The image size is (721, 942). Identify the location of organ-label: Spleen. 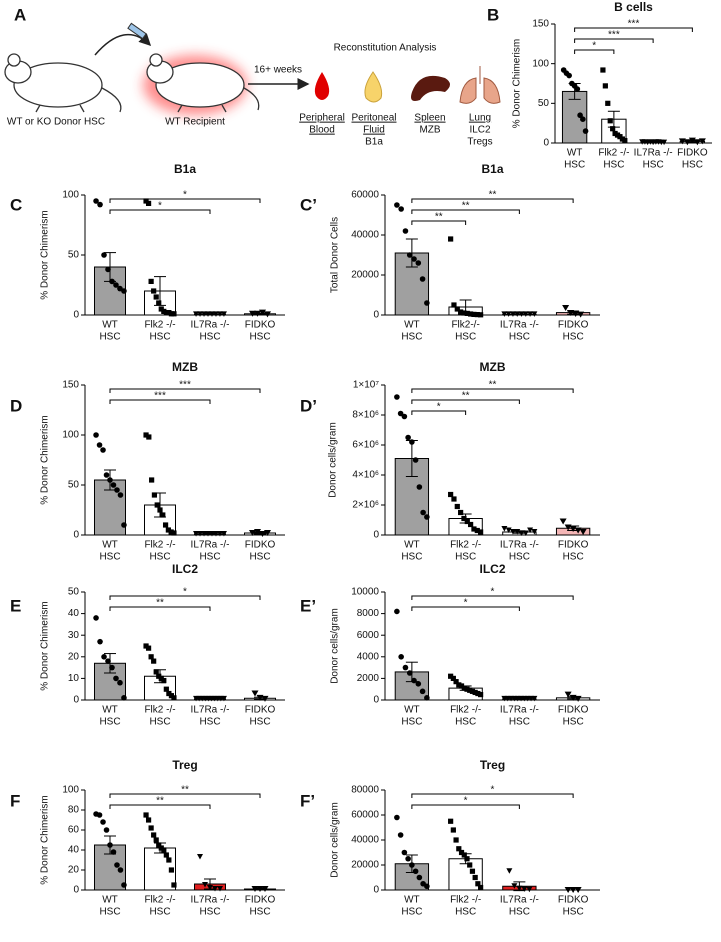
(429, 118).